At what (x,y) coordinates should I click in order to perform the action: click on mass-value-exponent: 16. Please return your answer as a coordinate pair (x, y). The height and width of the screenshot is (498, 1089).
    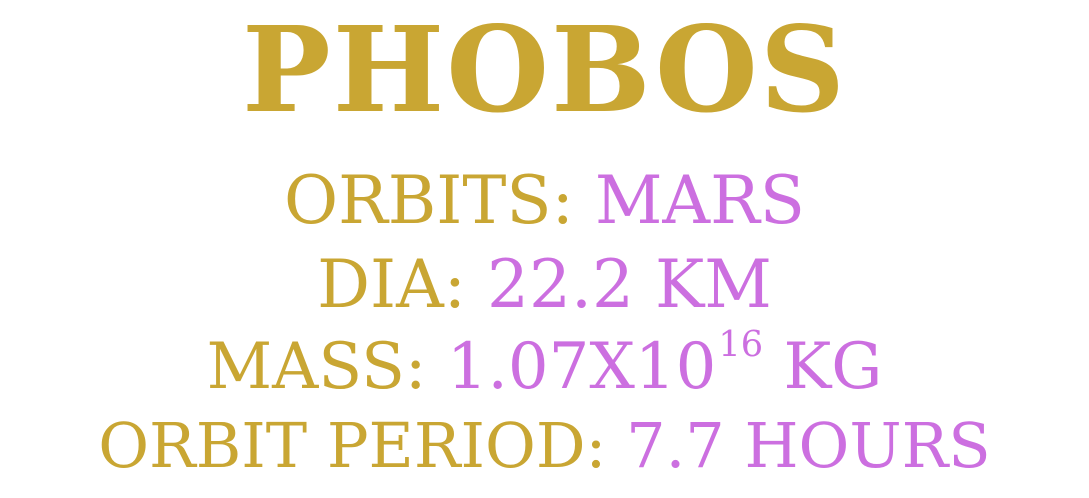
    Looking at the image, I should click on (741, 345).